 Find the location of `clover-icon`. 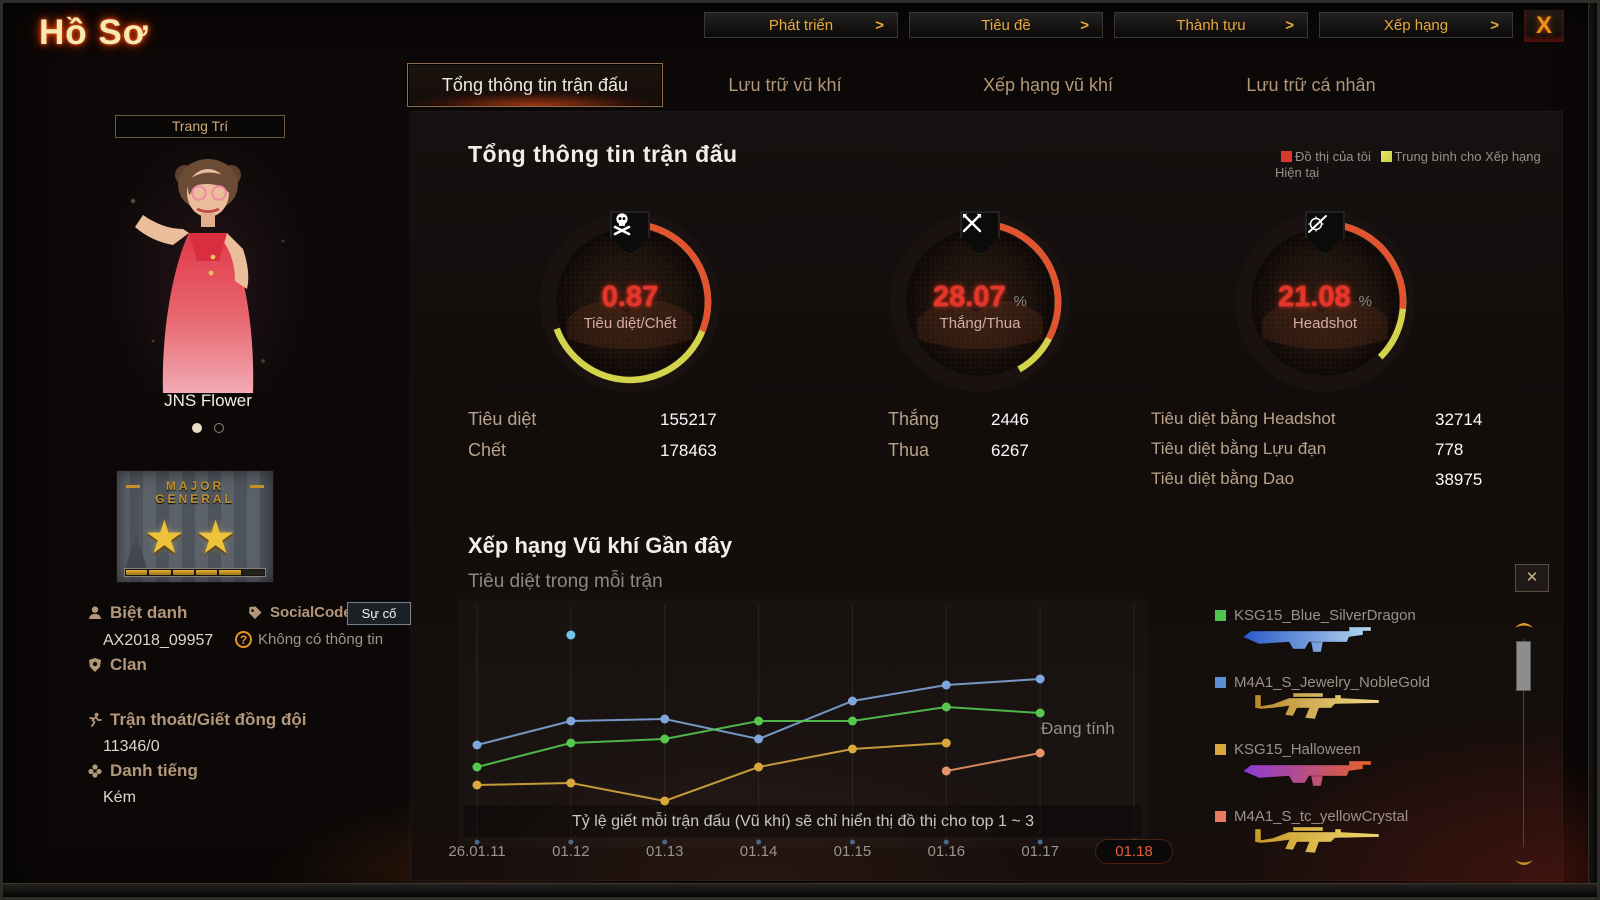

clover-icon is located at coordinates (95, 771).